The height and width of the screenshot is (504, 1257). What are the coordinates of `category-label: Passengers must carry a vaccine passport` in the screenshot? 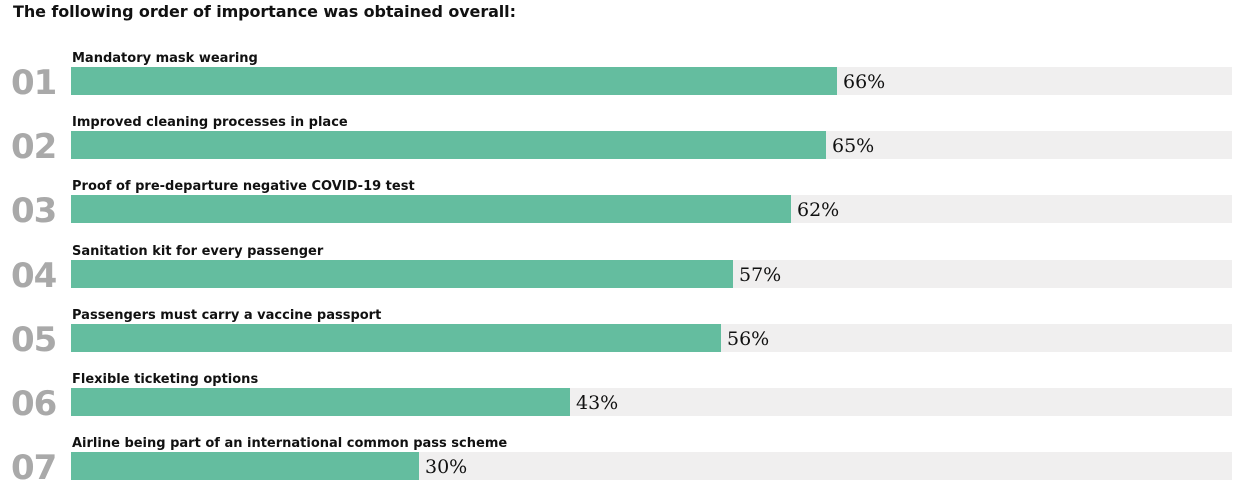 It's located at (227, 315).